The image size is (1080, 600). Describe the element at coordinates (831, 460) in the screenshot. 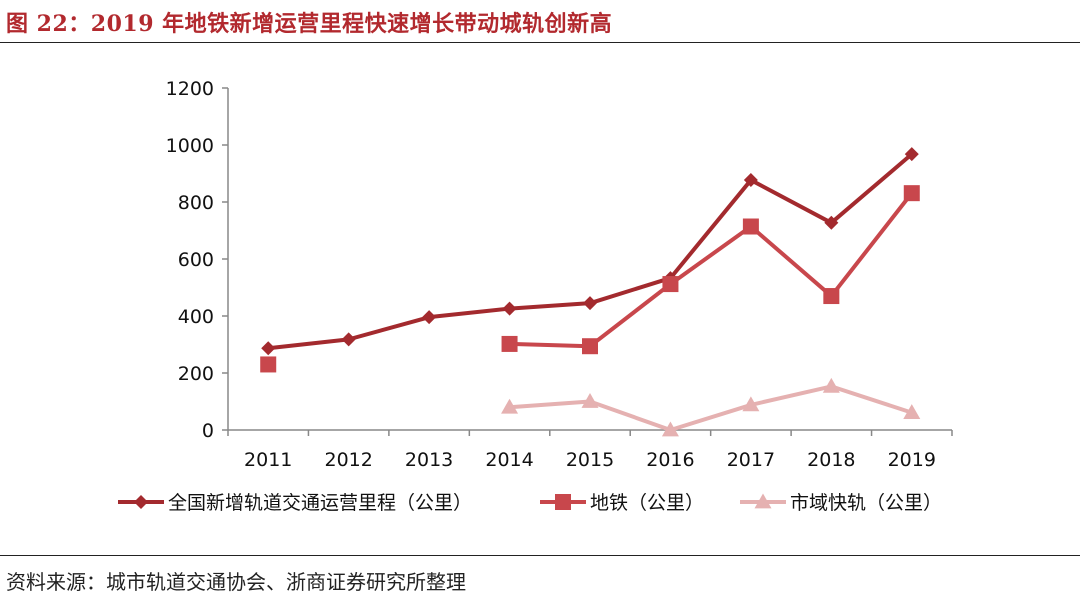

I see `x-tick-label: 2018` at that location.